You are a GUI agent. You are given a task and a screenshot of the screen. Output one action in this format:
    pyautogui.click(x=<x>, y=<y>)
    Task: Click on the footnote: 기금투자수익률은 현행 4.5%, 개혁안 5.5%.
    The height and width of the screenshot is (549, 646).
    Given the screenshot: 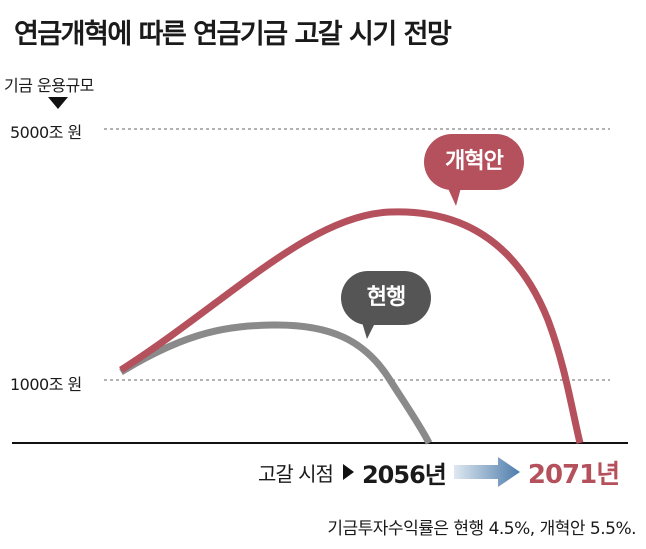 What is the action you would take?
    pyautogui.click(x=481, y=529)
    